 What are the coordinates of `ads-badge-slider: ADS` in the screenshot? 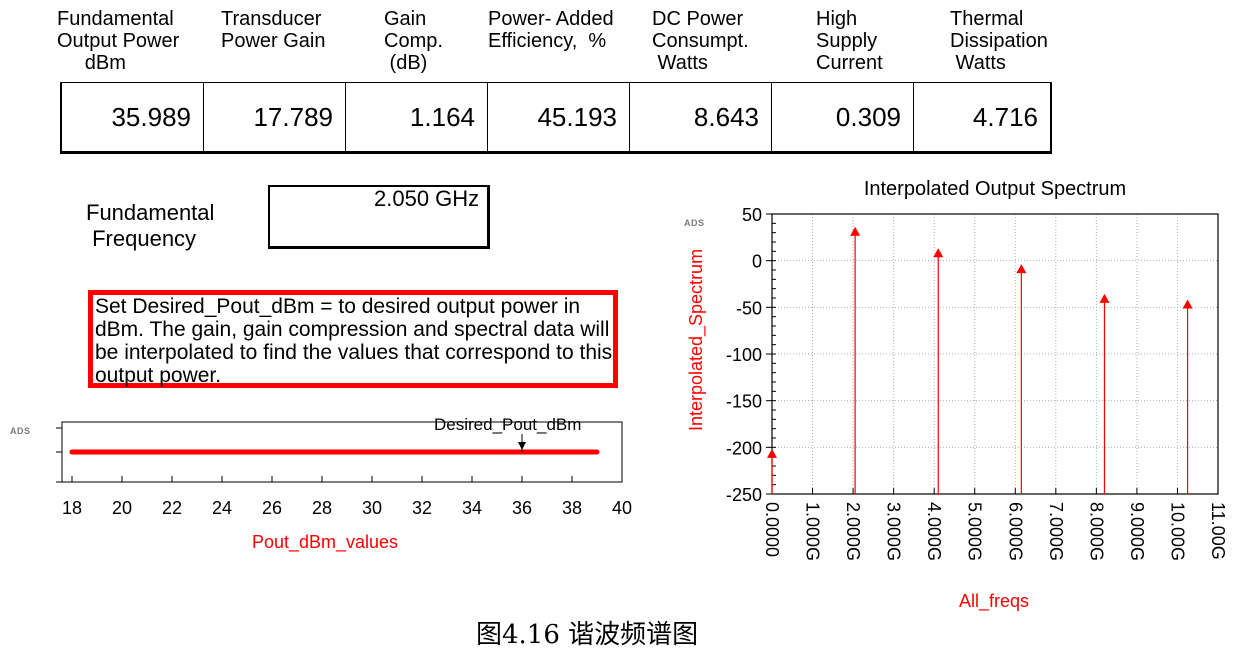 It's located at (20, 431).